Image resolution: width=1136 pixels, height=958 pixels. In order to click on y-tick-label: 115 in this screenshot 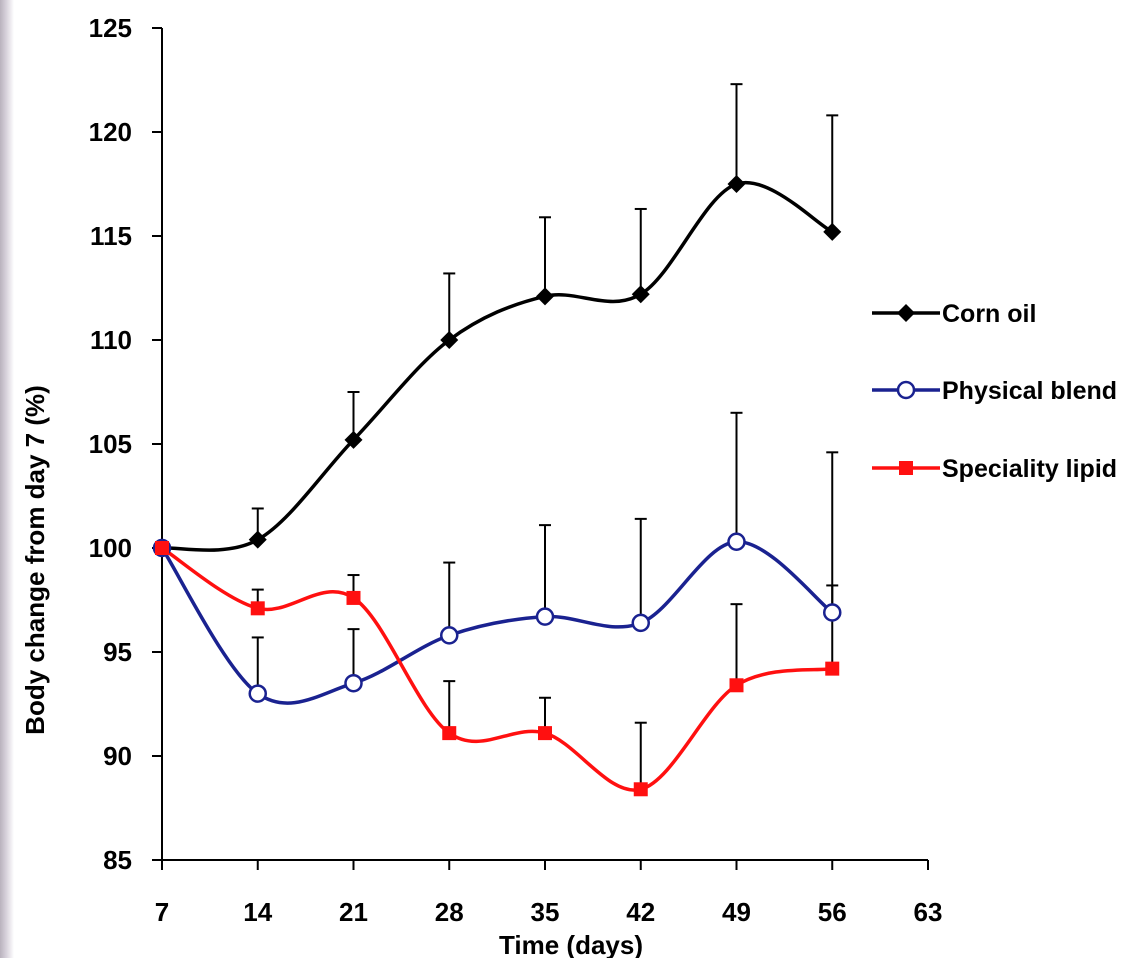, I will do `click(111, 236)`.